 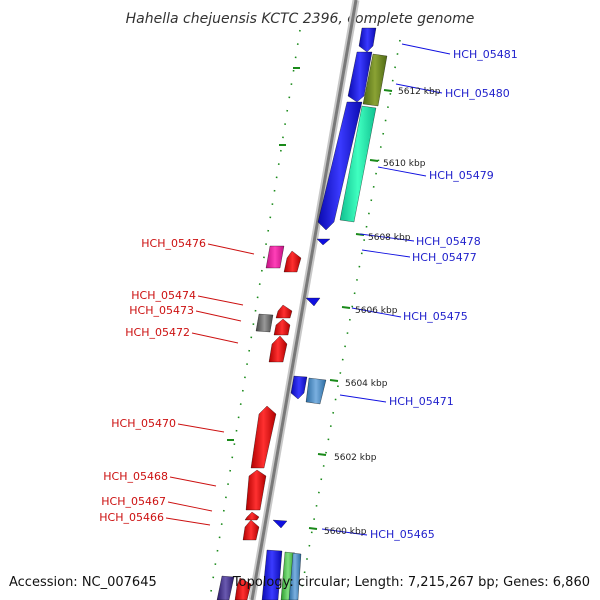 What do you see at coordinates (225, 587) in the screenshot?
I see `gene-bottom-purple` at bounding box center [225, 587].